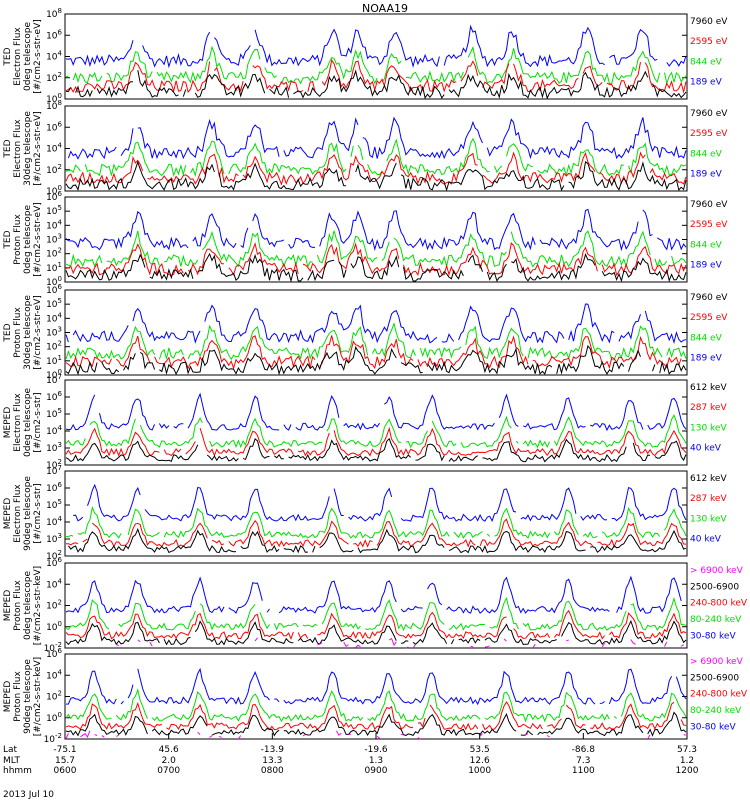 The height and width of the screenshot is (800, 750). Describe the element at coordinates (709, 22) in the screenshot. I see `legend-entry: 7960 eV` at that location.